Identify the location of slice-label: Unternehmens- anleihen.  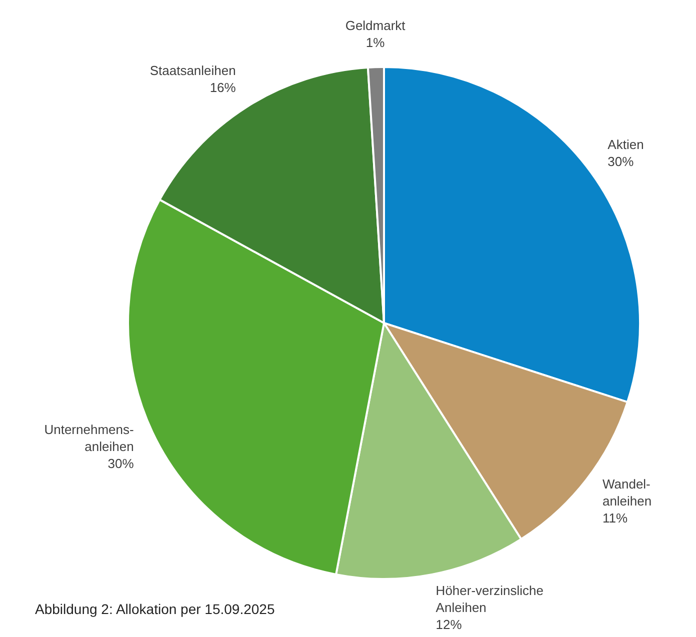
(89, 438).